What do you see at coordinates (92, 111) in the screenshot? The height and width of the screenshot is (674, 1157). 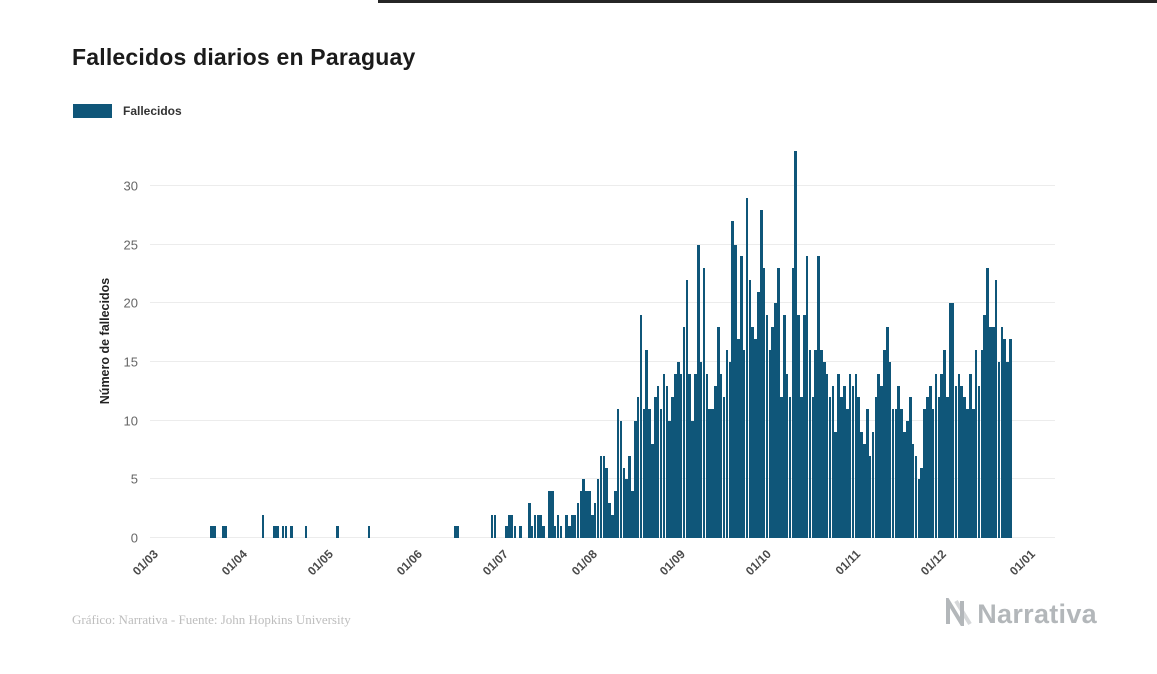 I see `legend-swatch` at bounding box center [92, 111].